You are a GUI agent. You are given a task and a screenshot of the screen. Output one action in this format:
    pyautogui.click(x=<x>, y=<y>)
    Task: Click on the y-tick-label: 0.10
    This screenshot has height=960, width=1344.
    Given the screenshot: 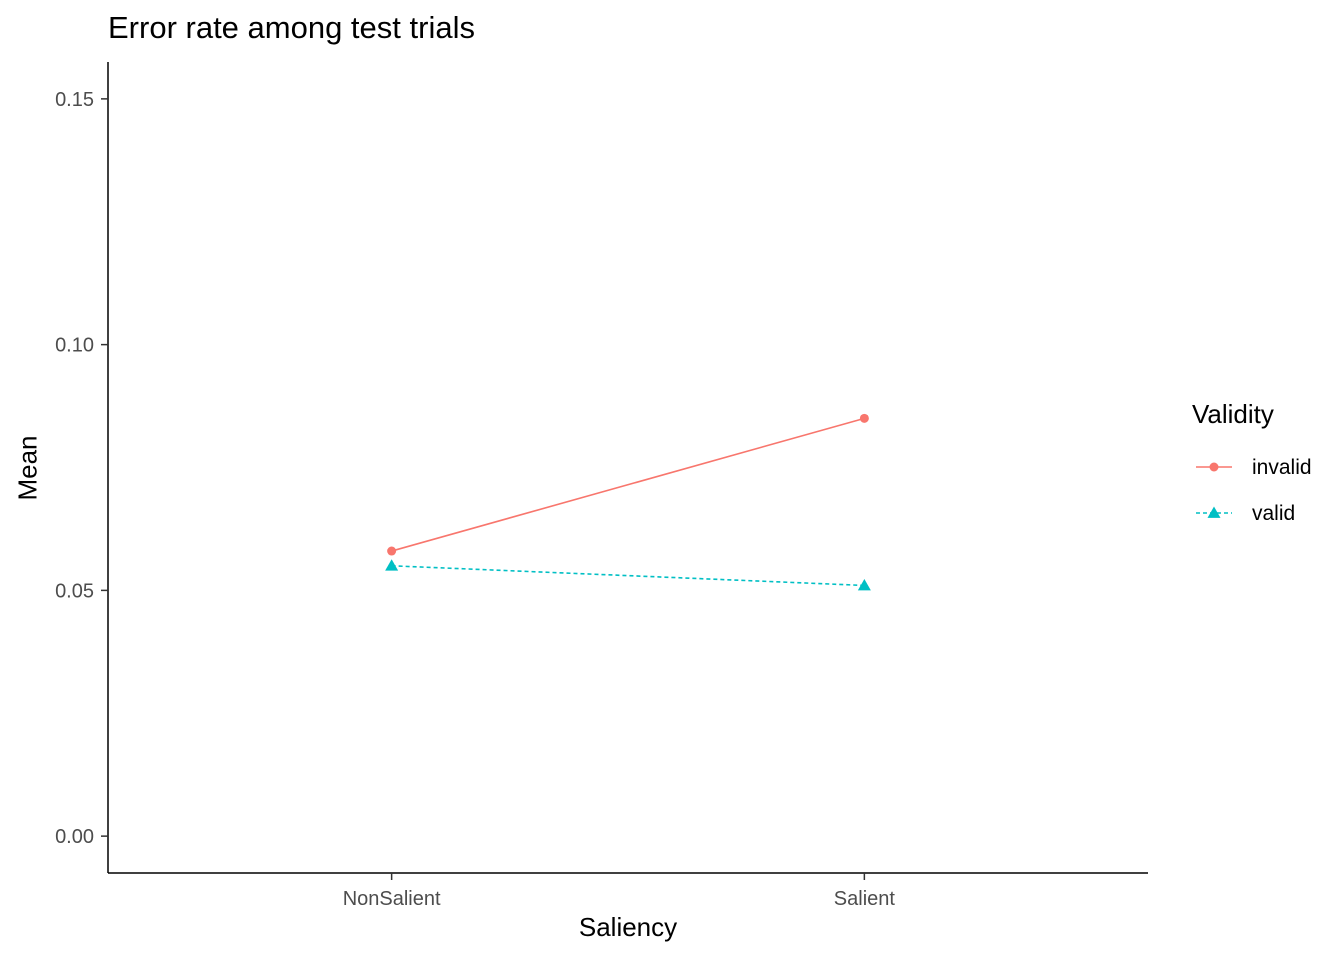 What is the action you would take?
    pyautogui.click(x=74, y=346)
    